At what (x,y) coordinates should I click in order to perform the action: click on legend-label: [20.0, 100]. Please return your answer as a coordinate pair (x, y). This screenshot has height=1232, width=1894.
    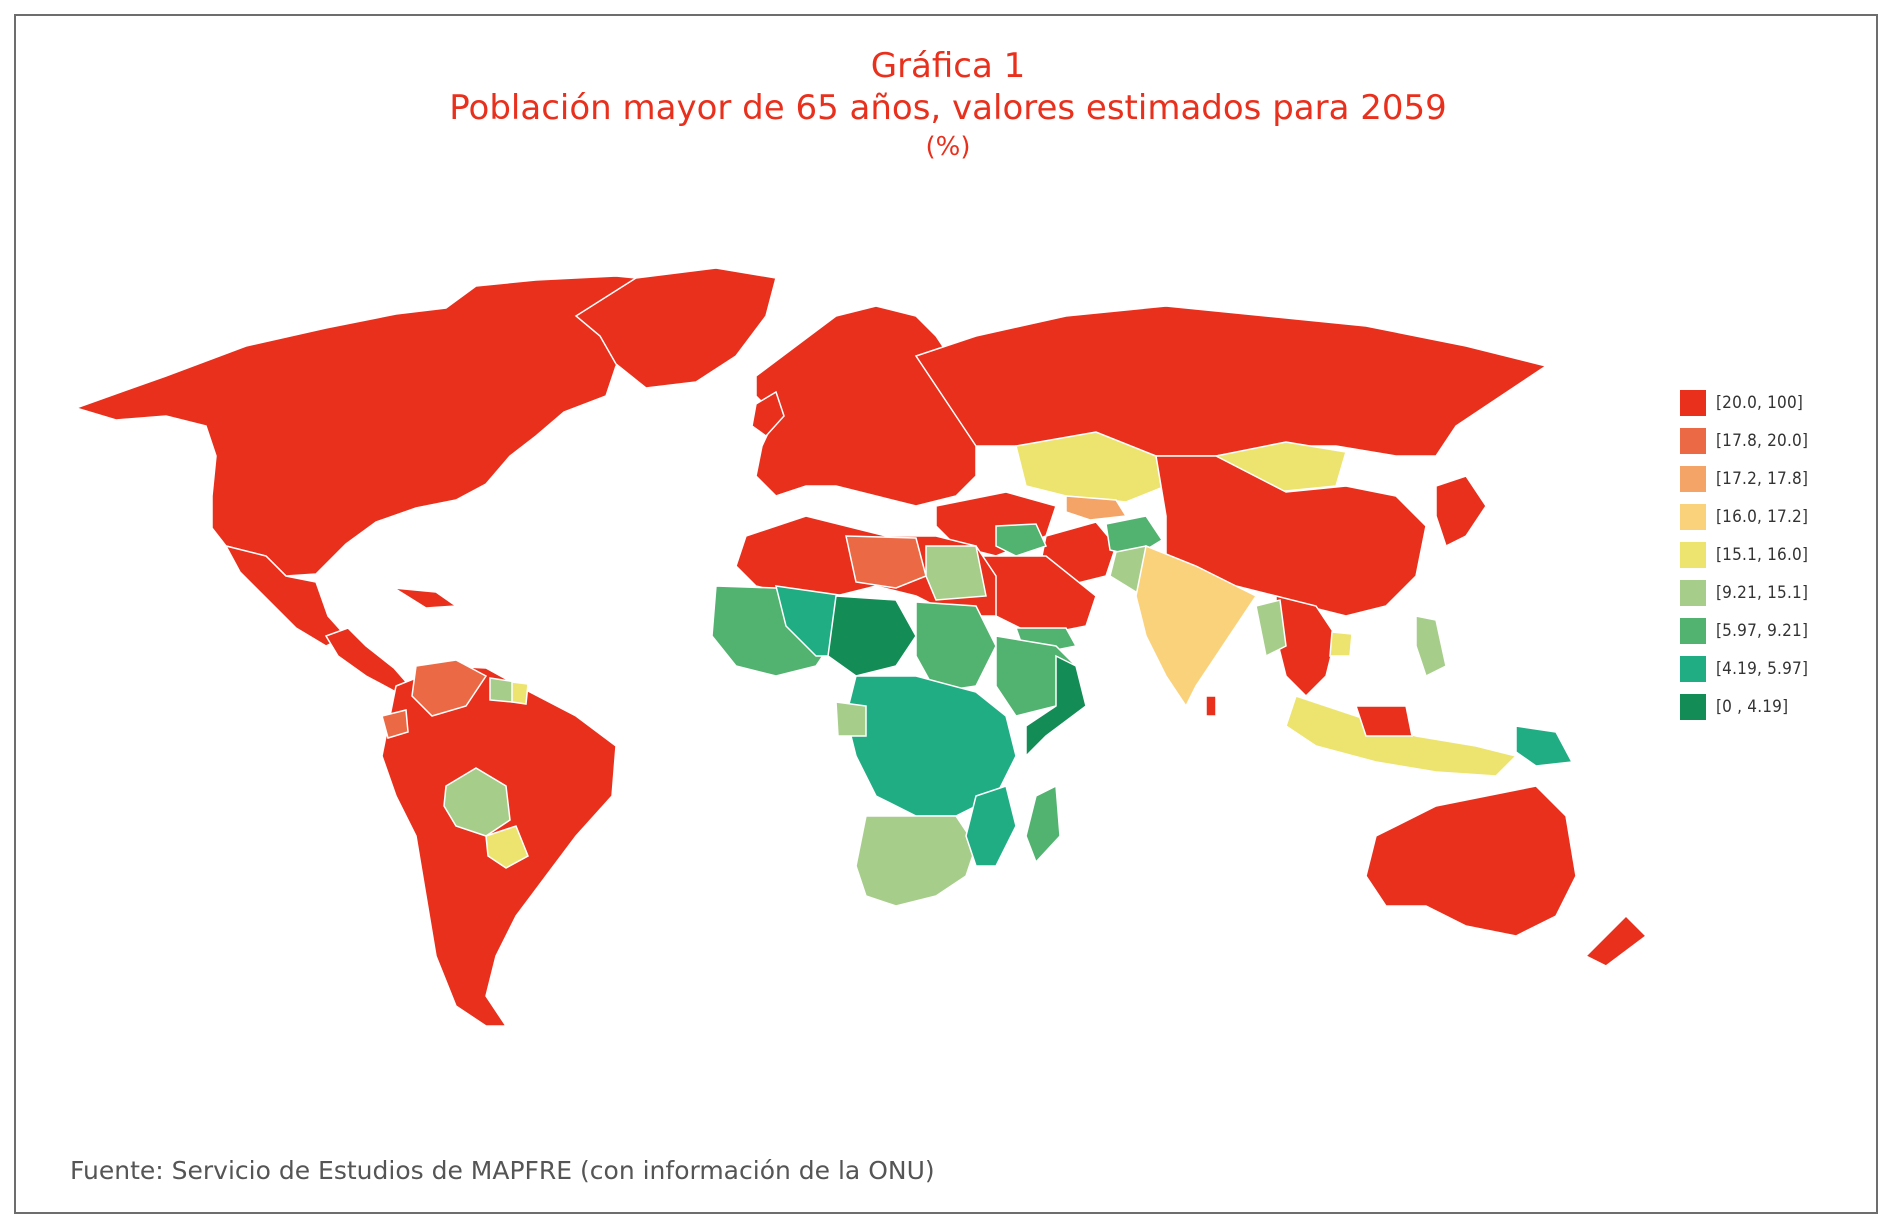
    Looking at the image, I should click on (1760, 403).